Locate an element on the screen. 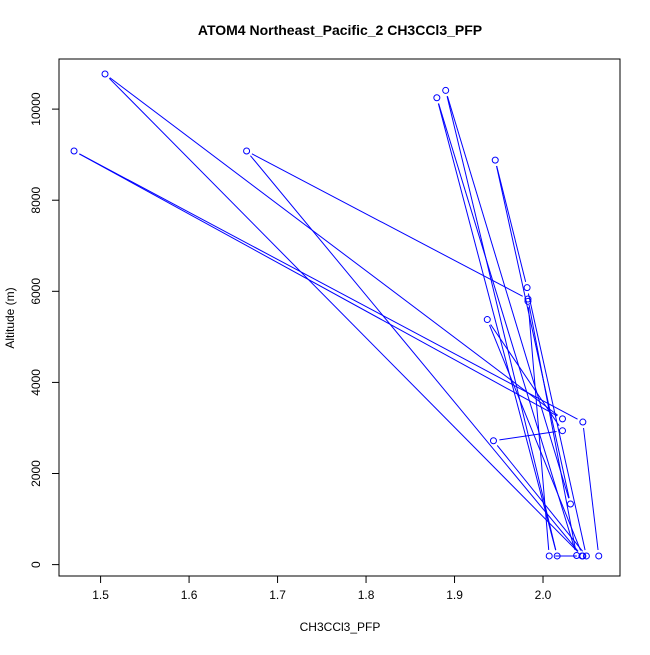  x-tick-label: 1.7 is located at coordinates (277, 595).